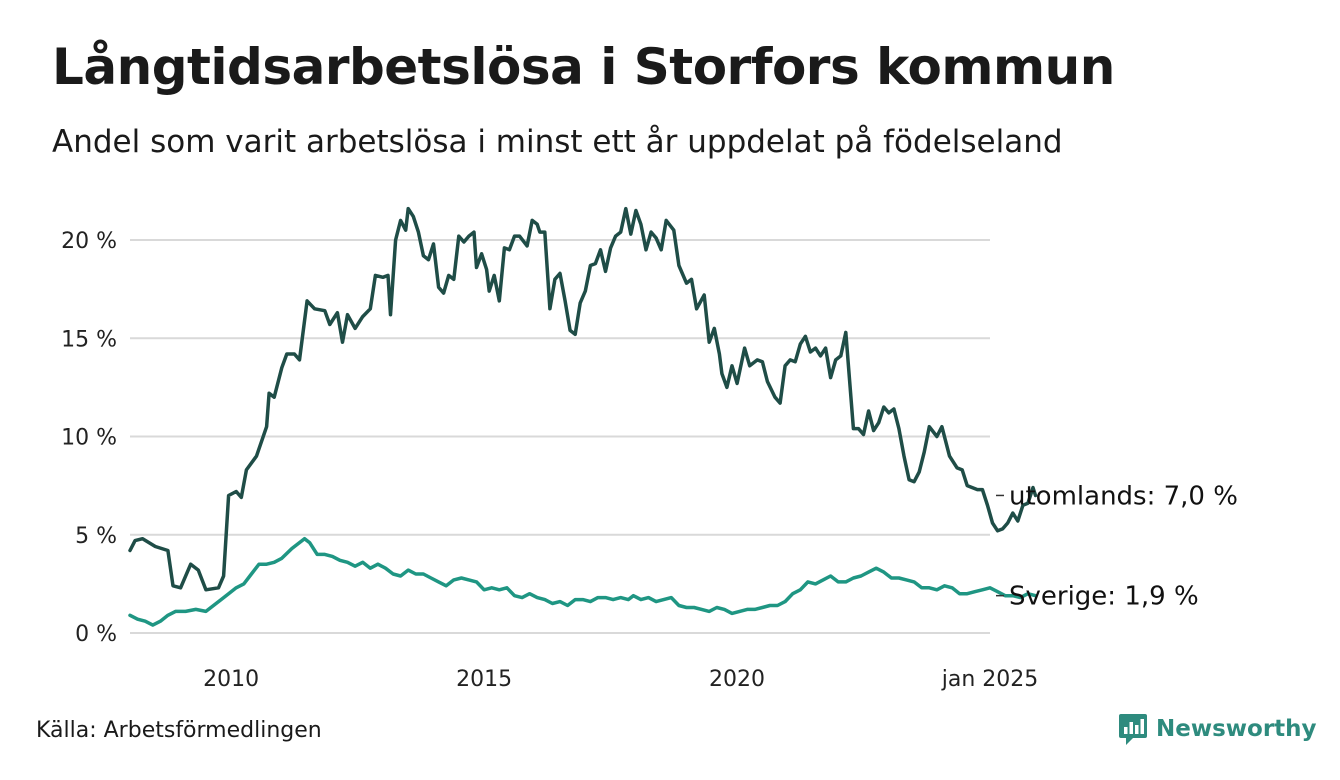 Image resolution: width=1340 pixels, height=780 pixels. I want to click on newsworthy-logo: Newsworthy, so click(1217, 729).